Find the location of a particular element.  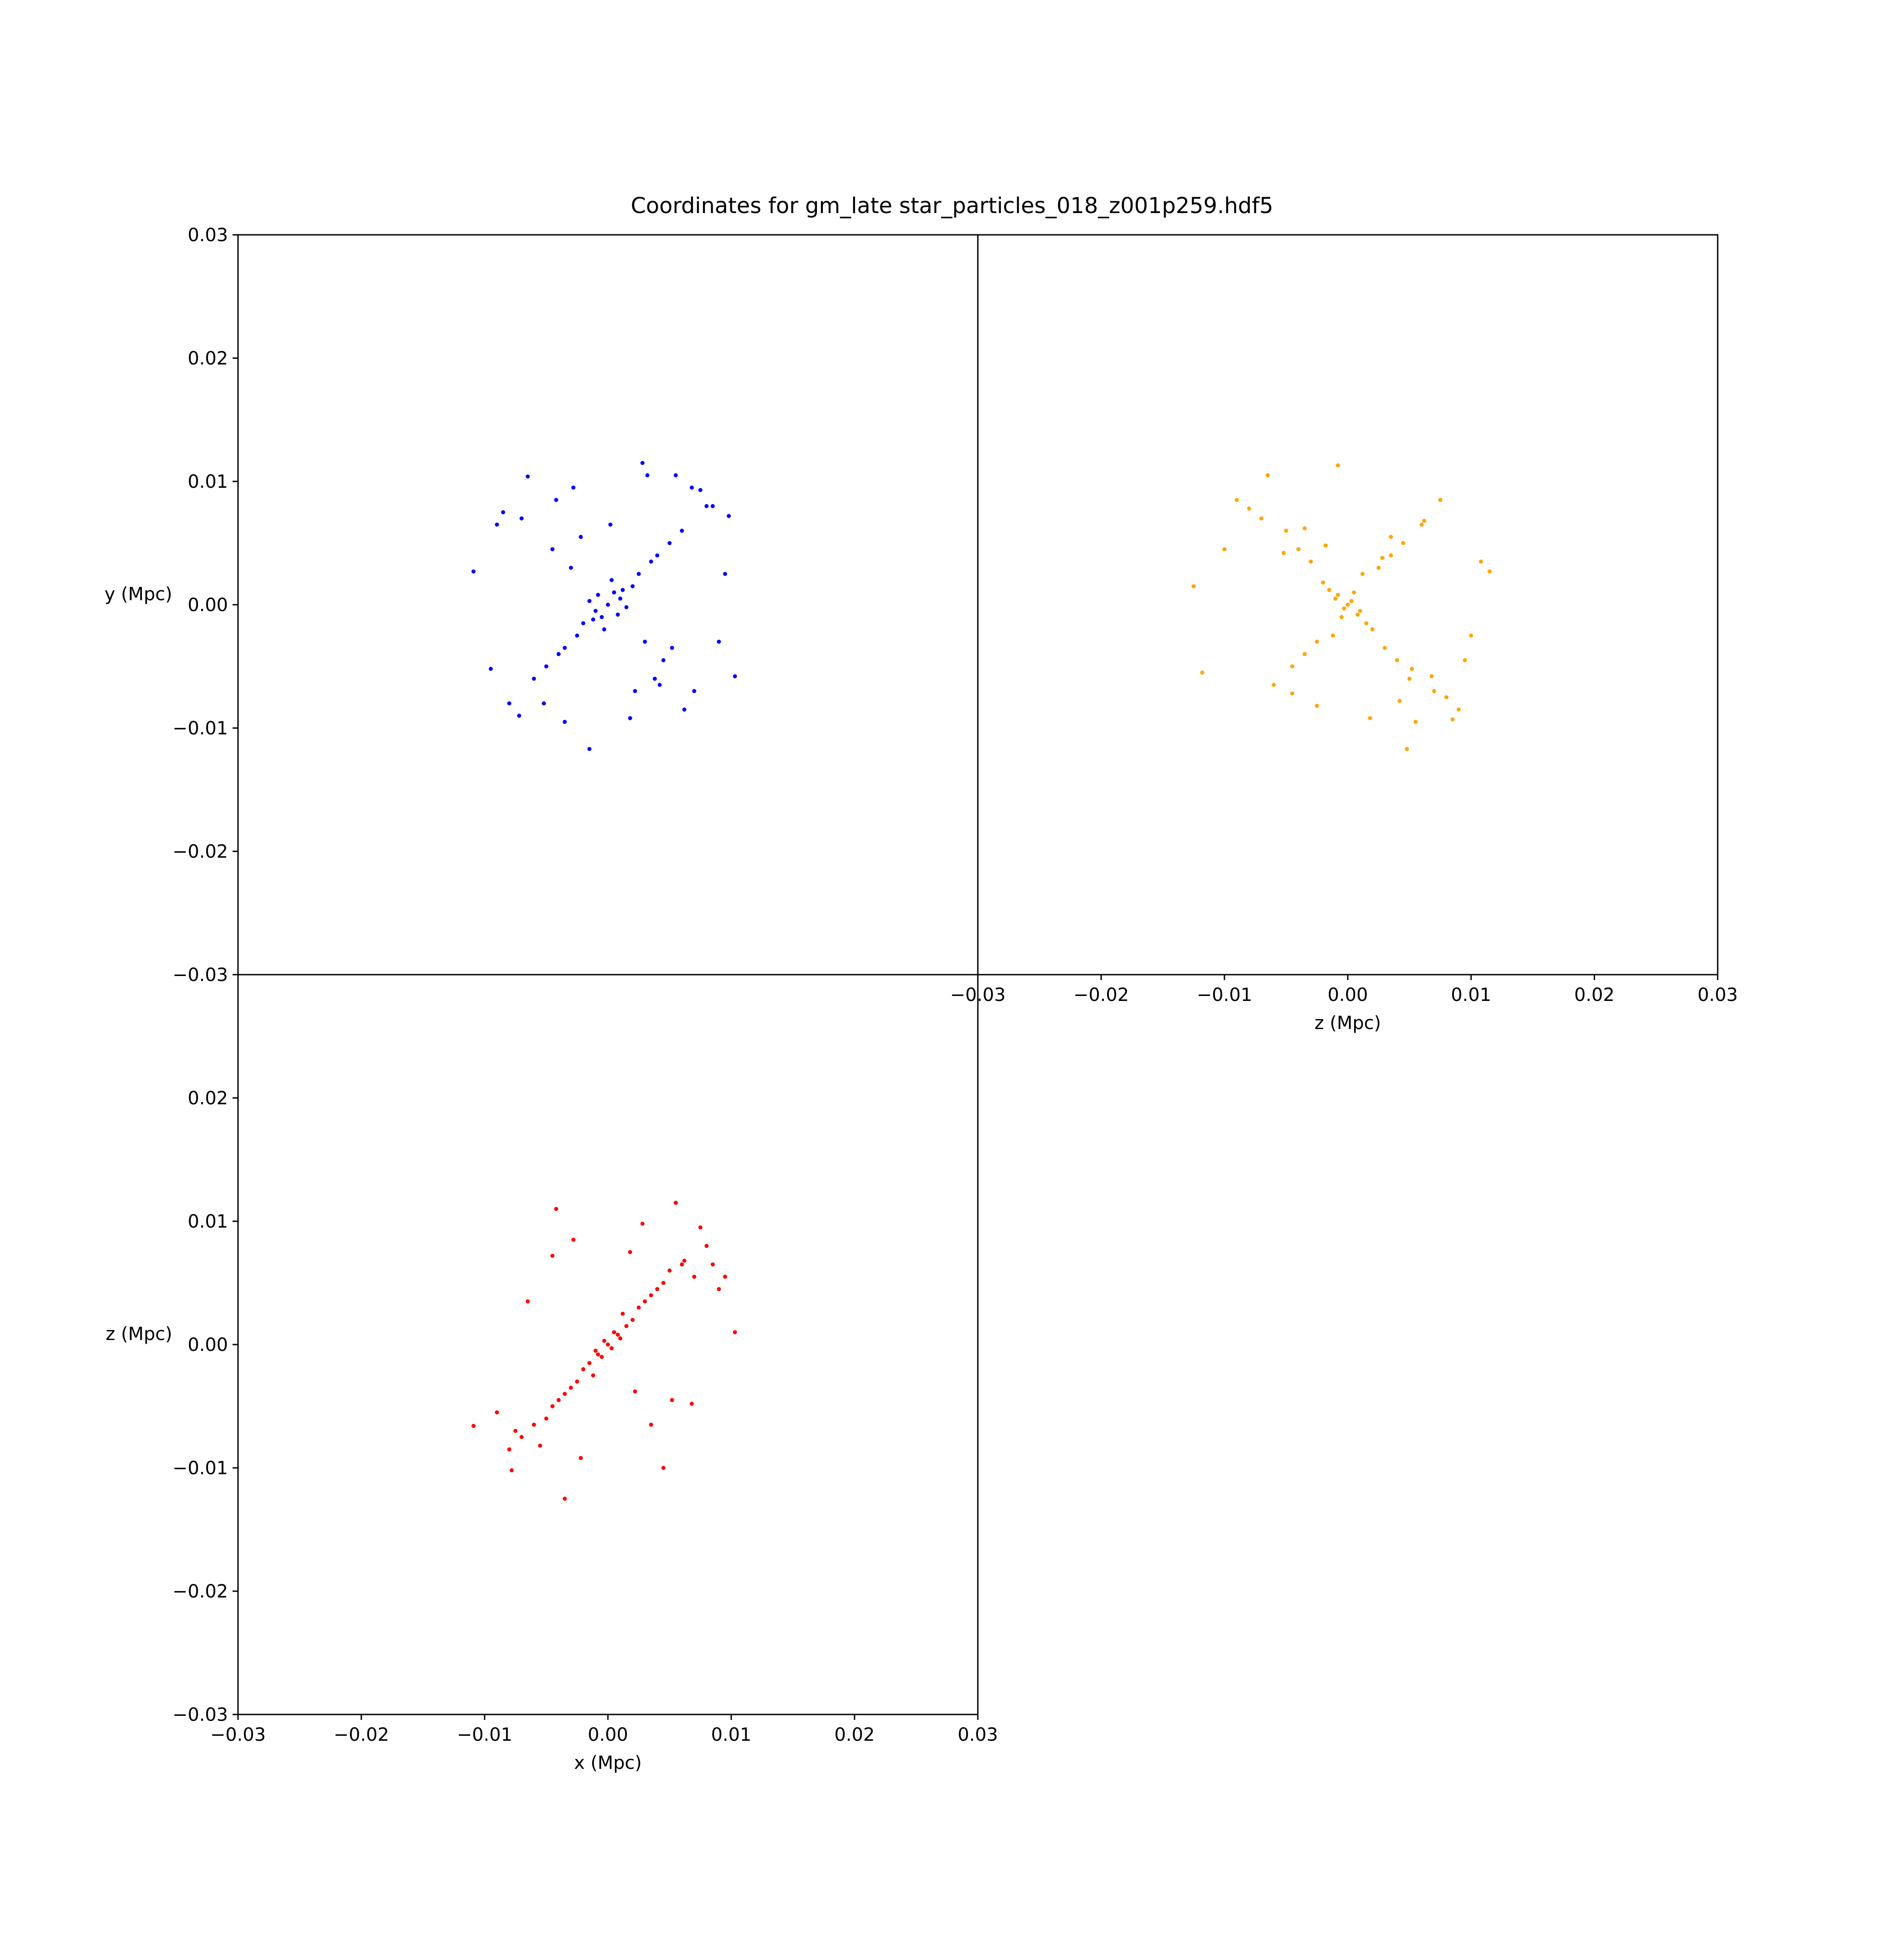

xz-y-tick-label: −0.03 is located at coordinates (200, 1714).